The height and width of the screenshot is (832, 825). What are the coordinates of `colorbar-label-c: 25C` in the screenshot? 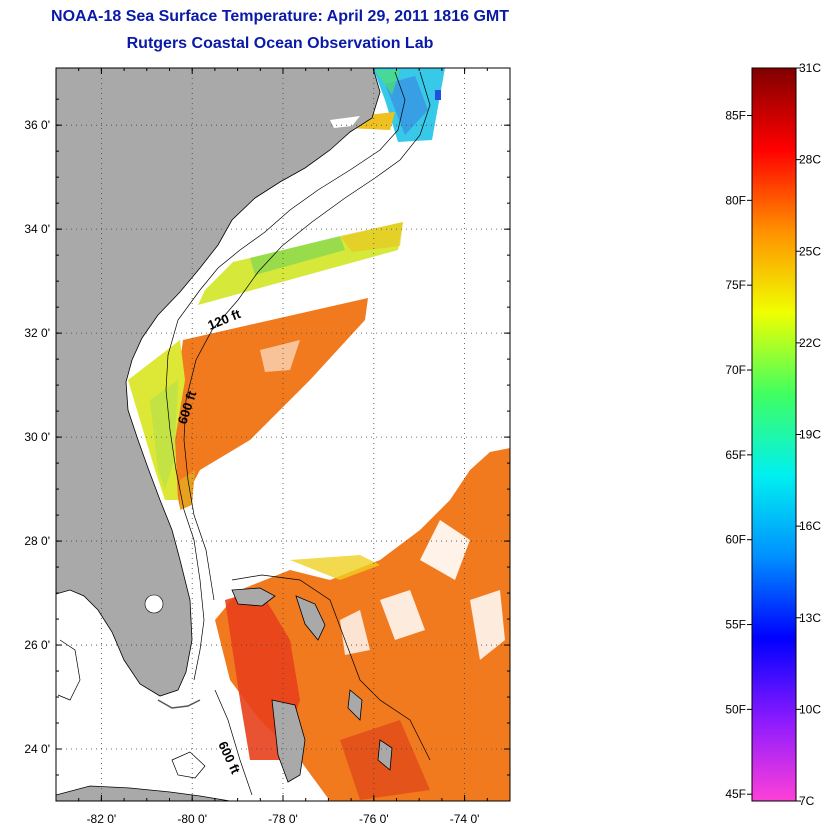 It's located at (810, 251).